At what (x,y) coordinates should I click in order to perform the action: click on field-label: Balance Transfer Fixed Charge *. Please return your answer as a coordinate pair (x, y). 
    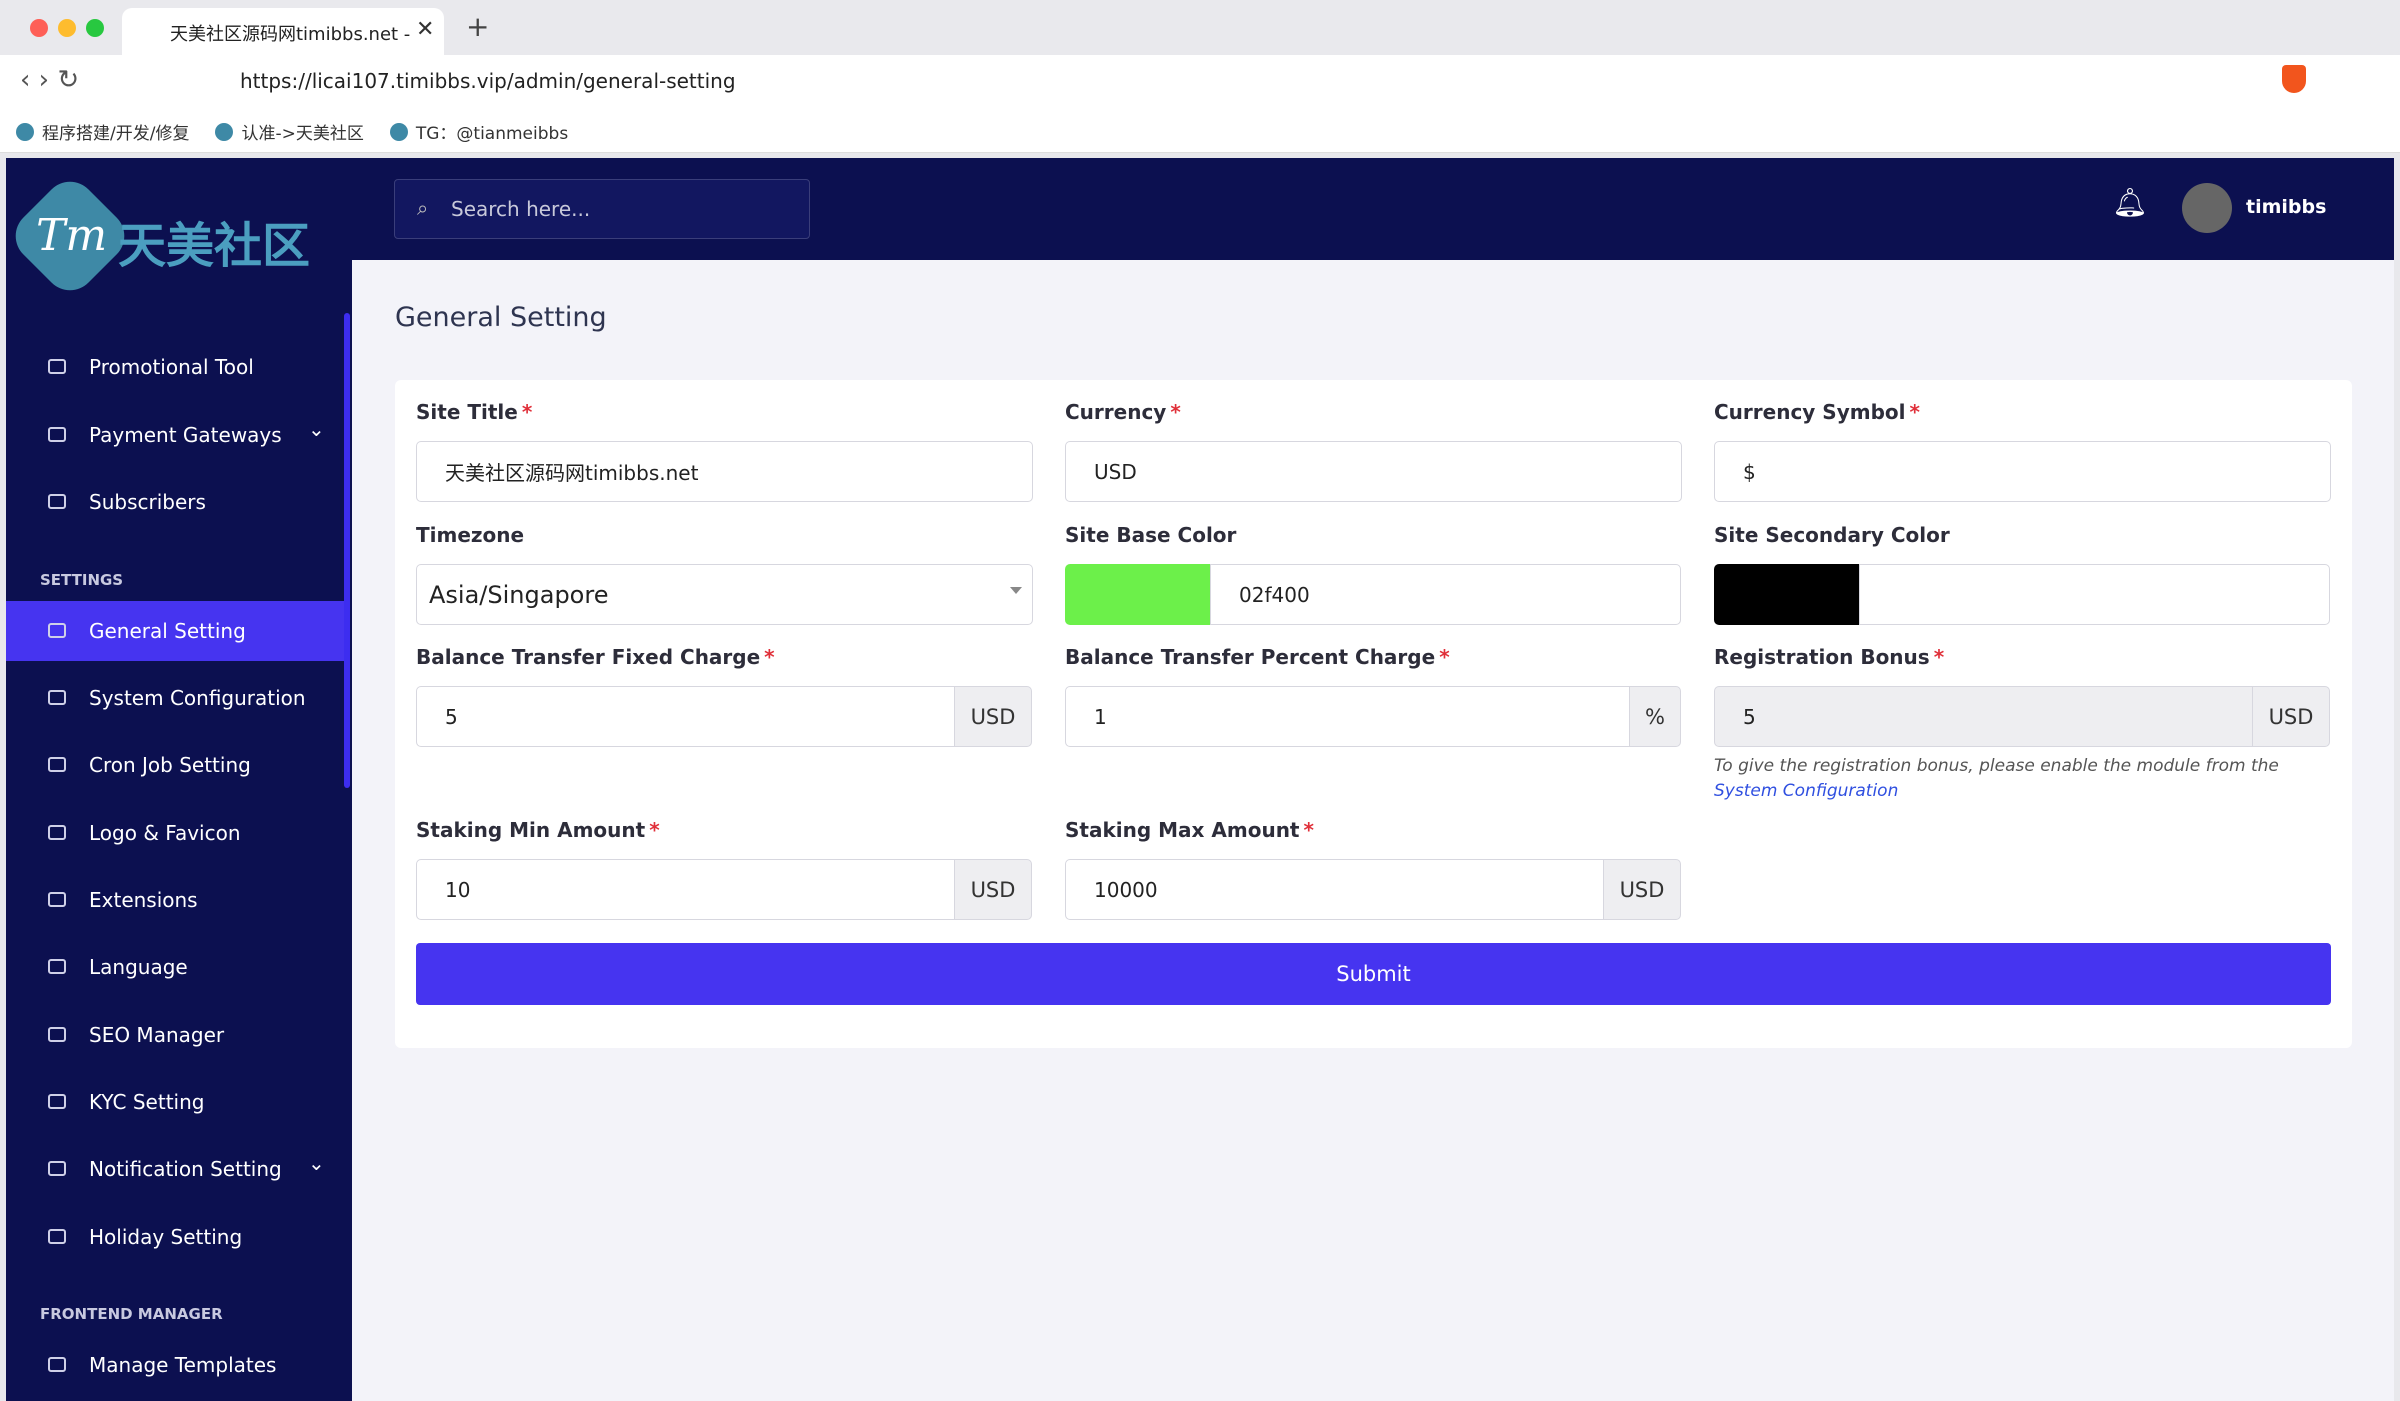
    Looking at the image, I should click on (595, 657).